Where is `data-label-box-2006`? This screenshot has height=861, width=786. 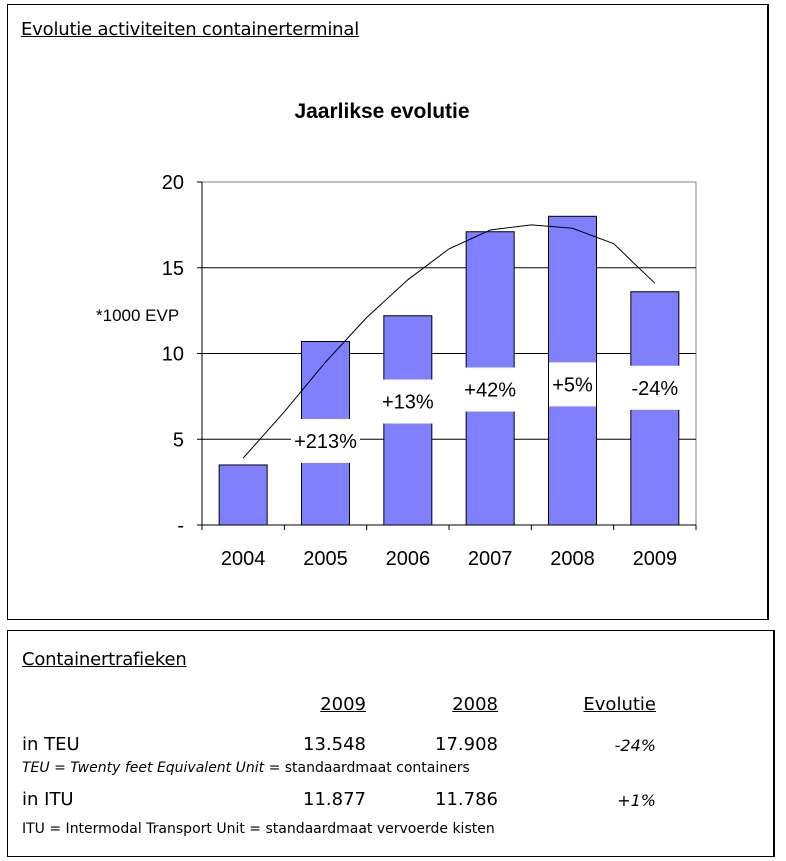
data-label-box-2006 is located at coordinates (407, 401).